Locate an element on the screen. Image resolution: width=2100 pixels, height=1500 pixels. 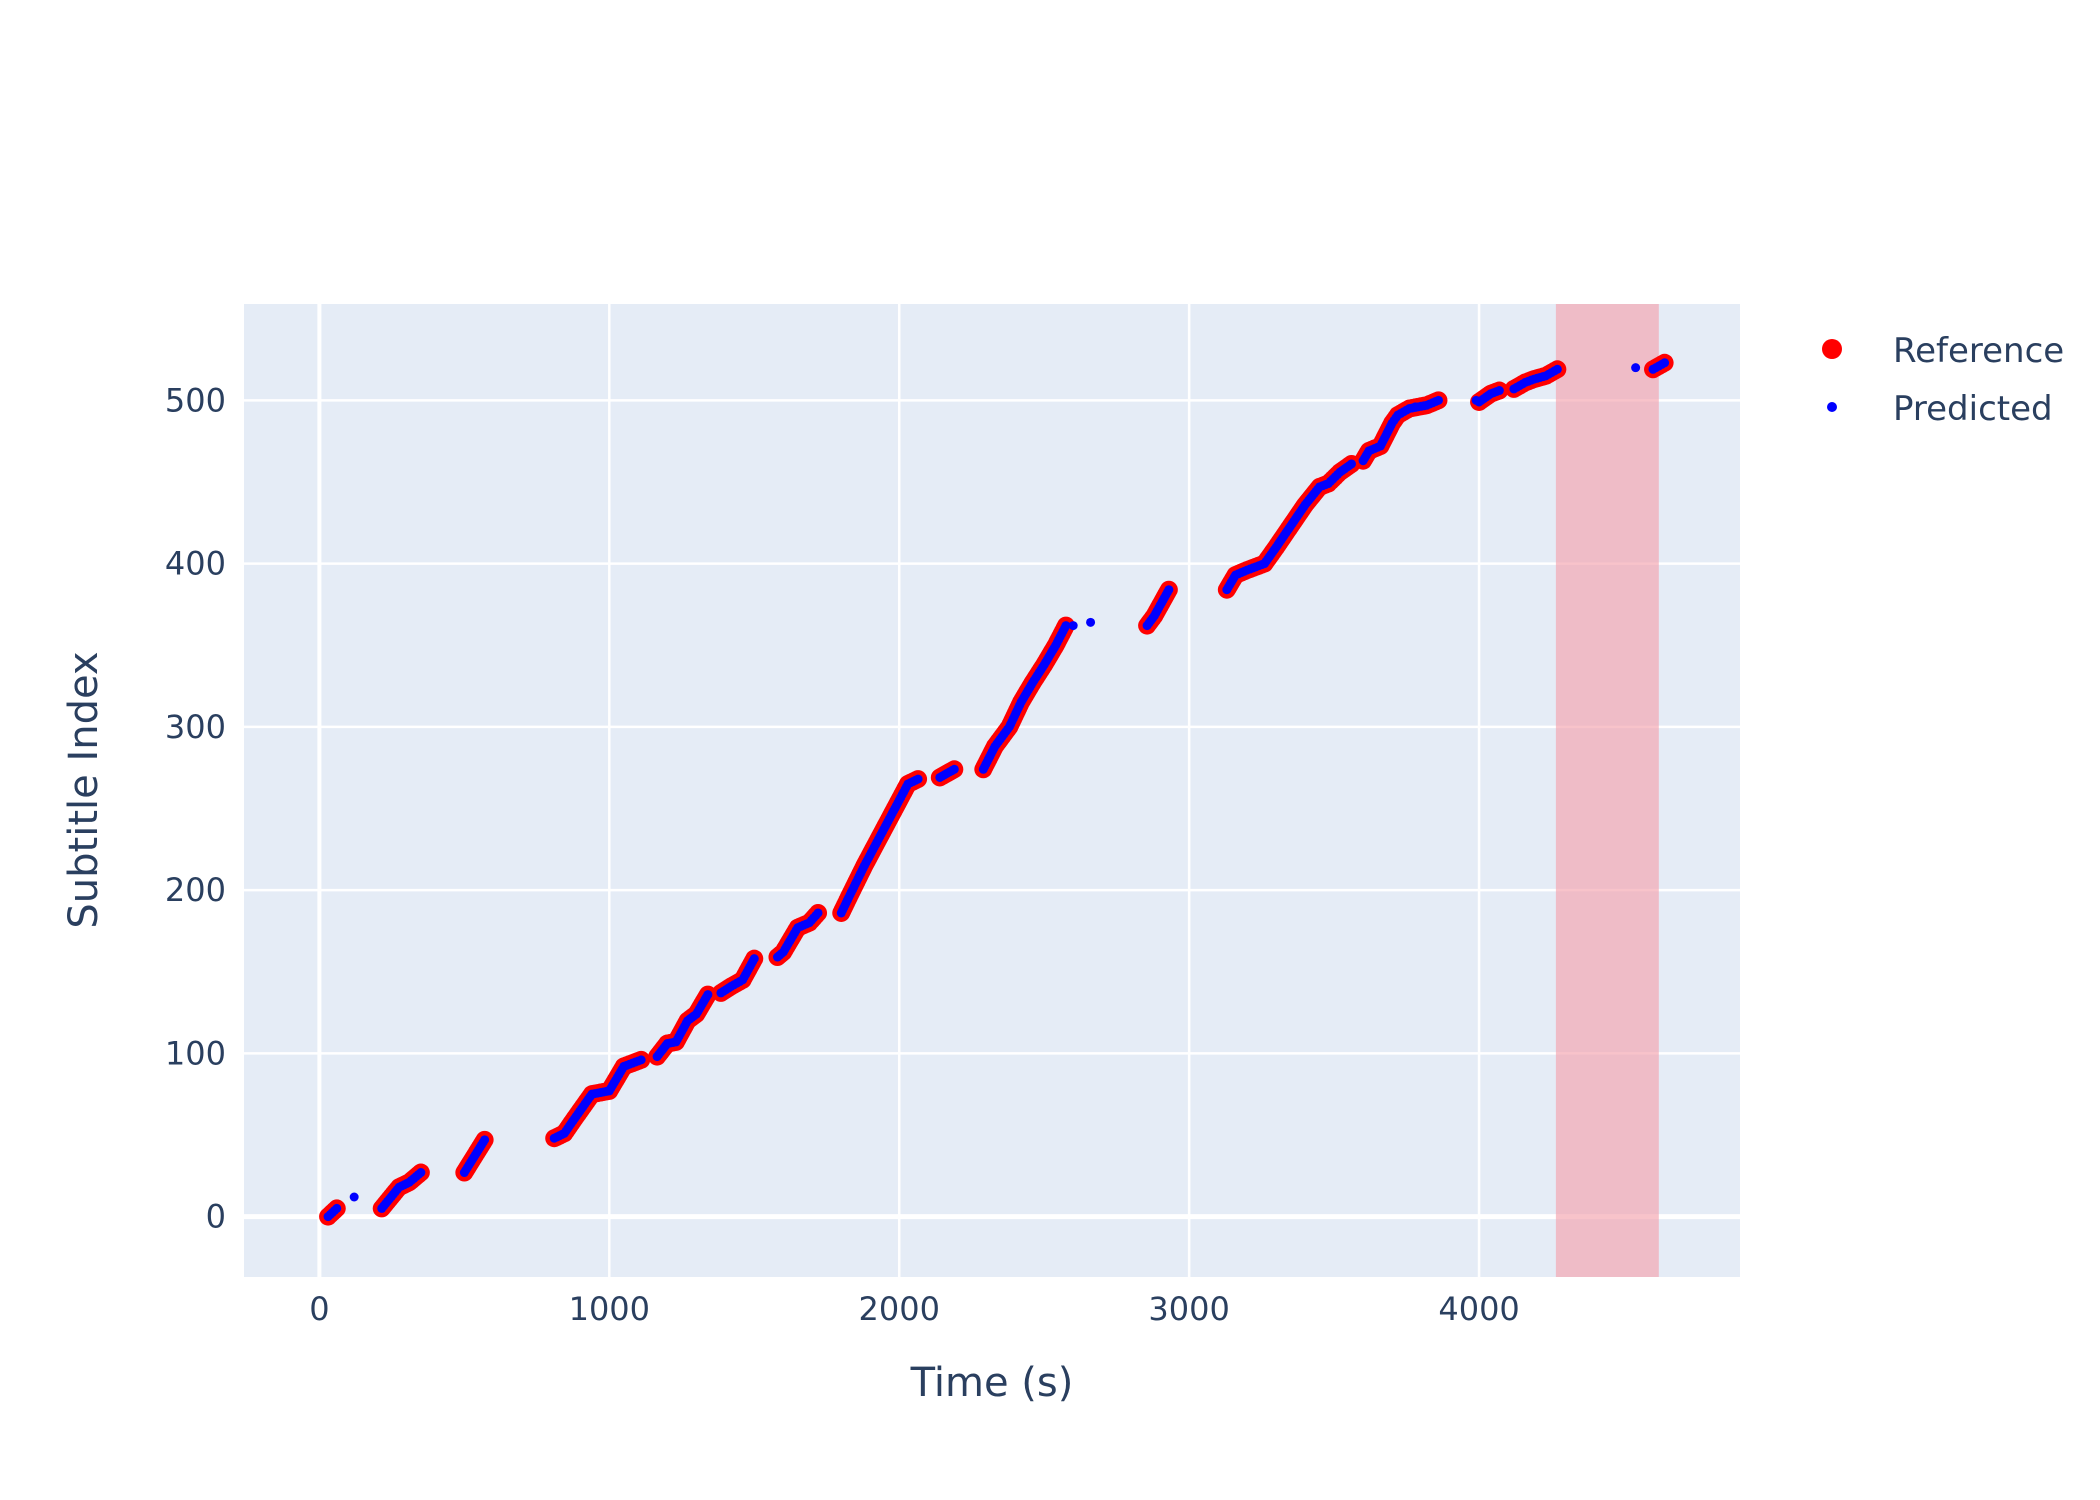
legend-marker-reference is located at coordinates (1832, 349).